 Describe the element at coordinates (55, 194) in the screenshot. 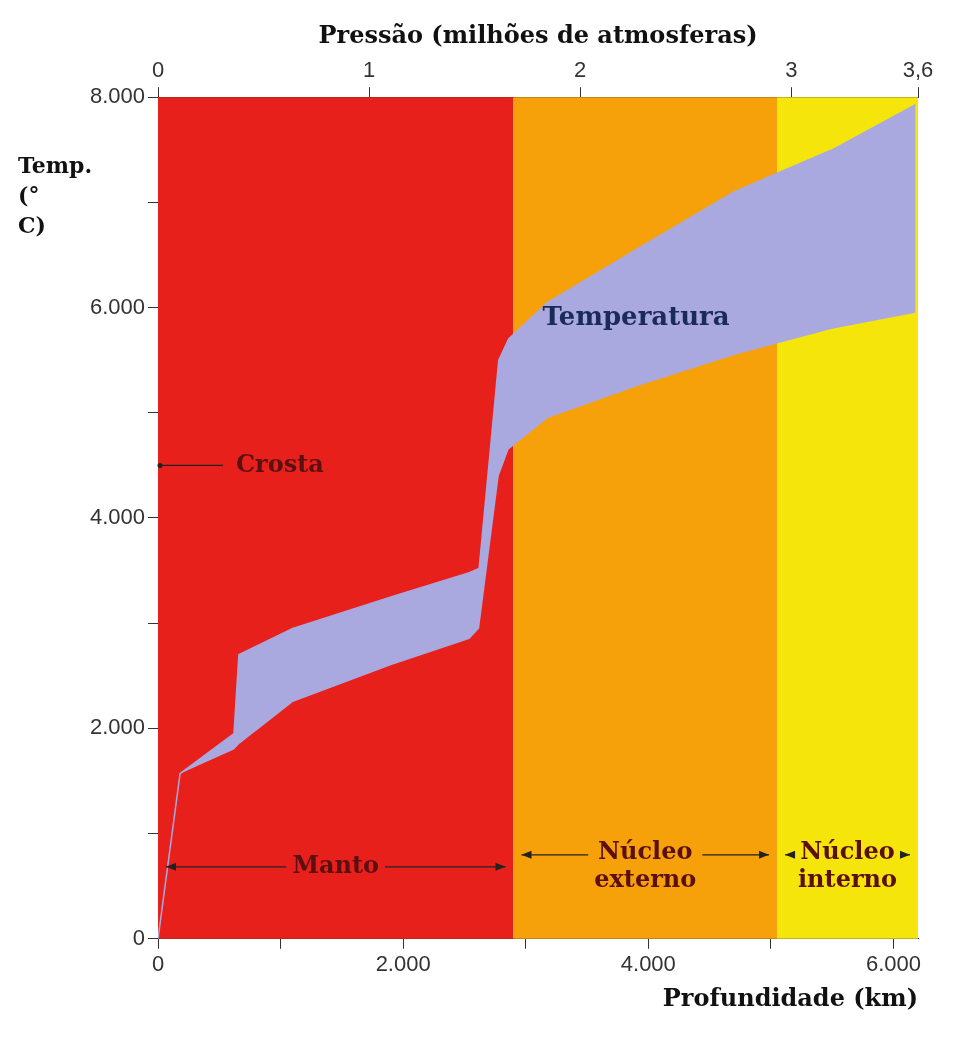

I see `y-axis-title: Temp. (° C)` at that location.